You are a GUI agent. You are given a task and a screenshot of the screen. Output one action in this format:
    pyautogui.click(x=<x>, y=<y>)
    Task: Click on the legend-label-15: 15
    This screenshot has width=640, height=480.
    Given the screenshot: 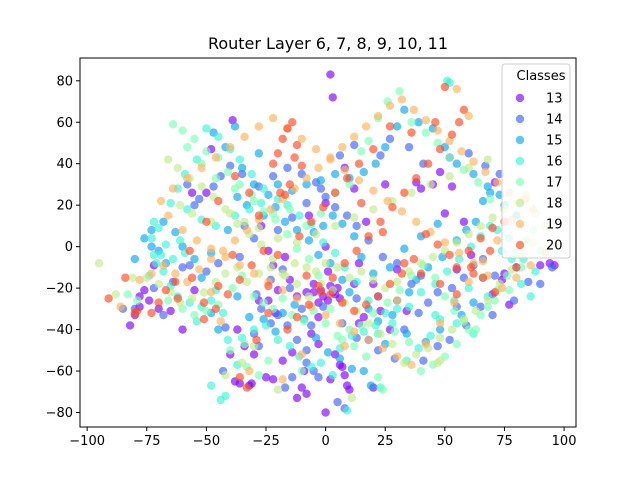 What is the action you would take?
    pyautogui.click(x=554, y=141)
    